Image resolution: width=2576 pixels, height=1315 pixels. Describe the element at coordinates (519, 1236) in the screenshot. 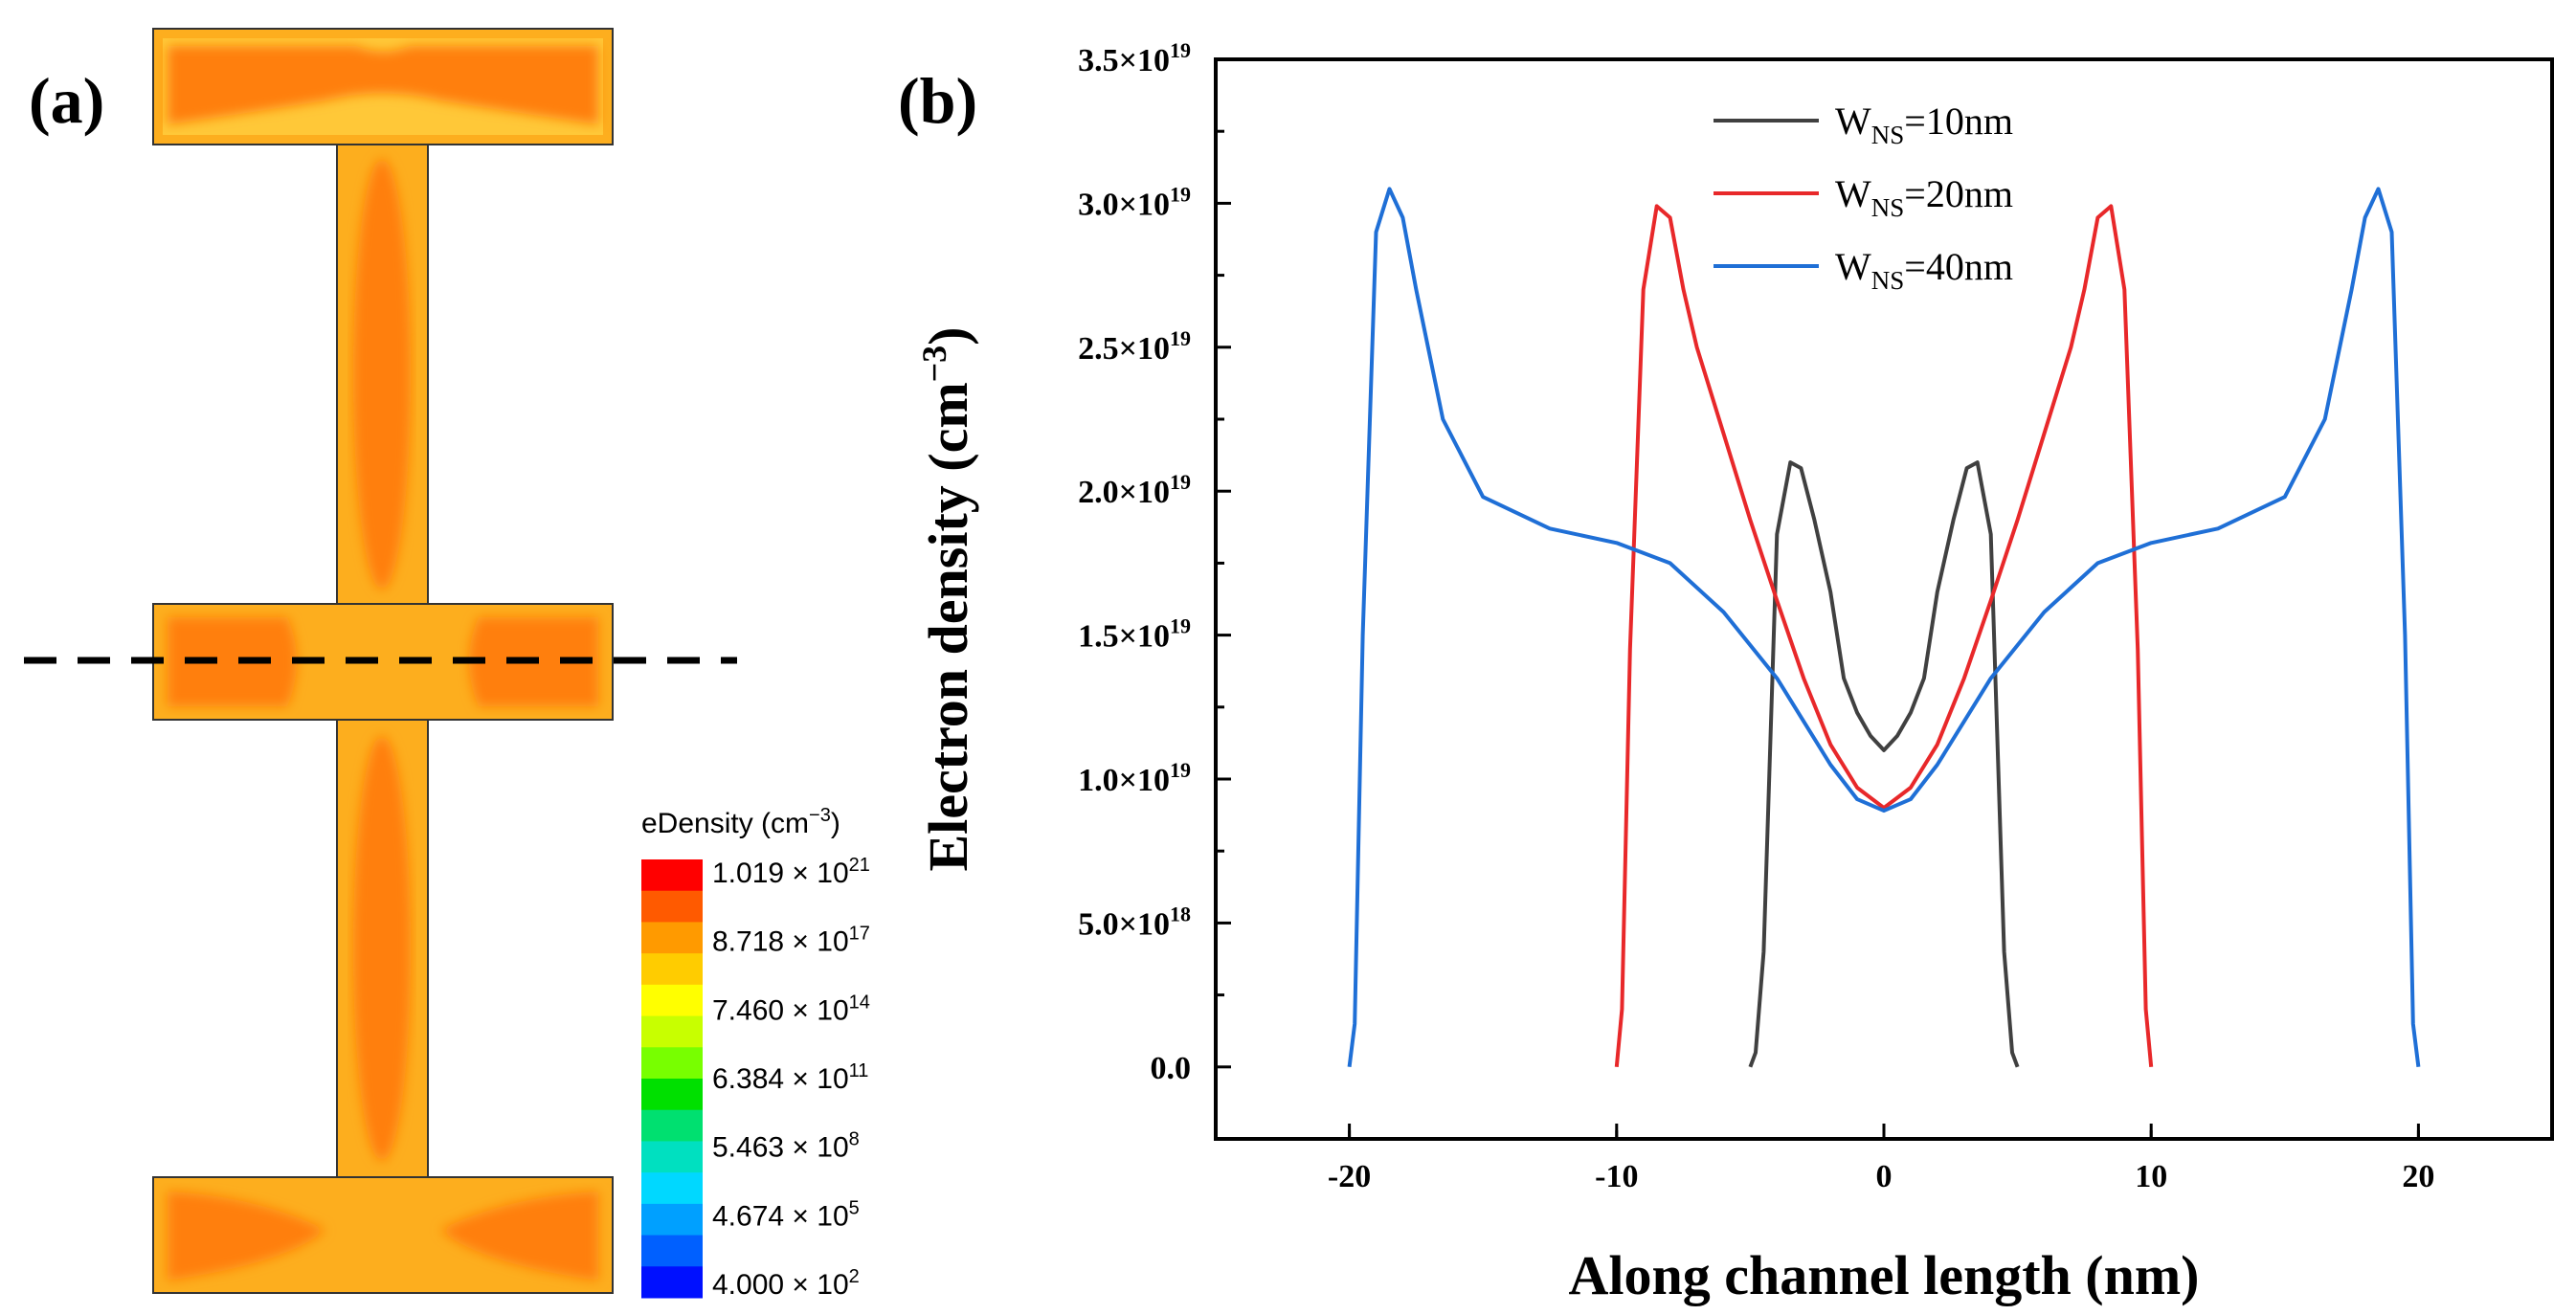

I see `bottom-sheet-hotspot-right` at that location.